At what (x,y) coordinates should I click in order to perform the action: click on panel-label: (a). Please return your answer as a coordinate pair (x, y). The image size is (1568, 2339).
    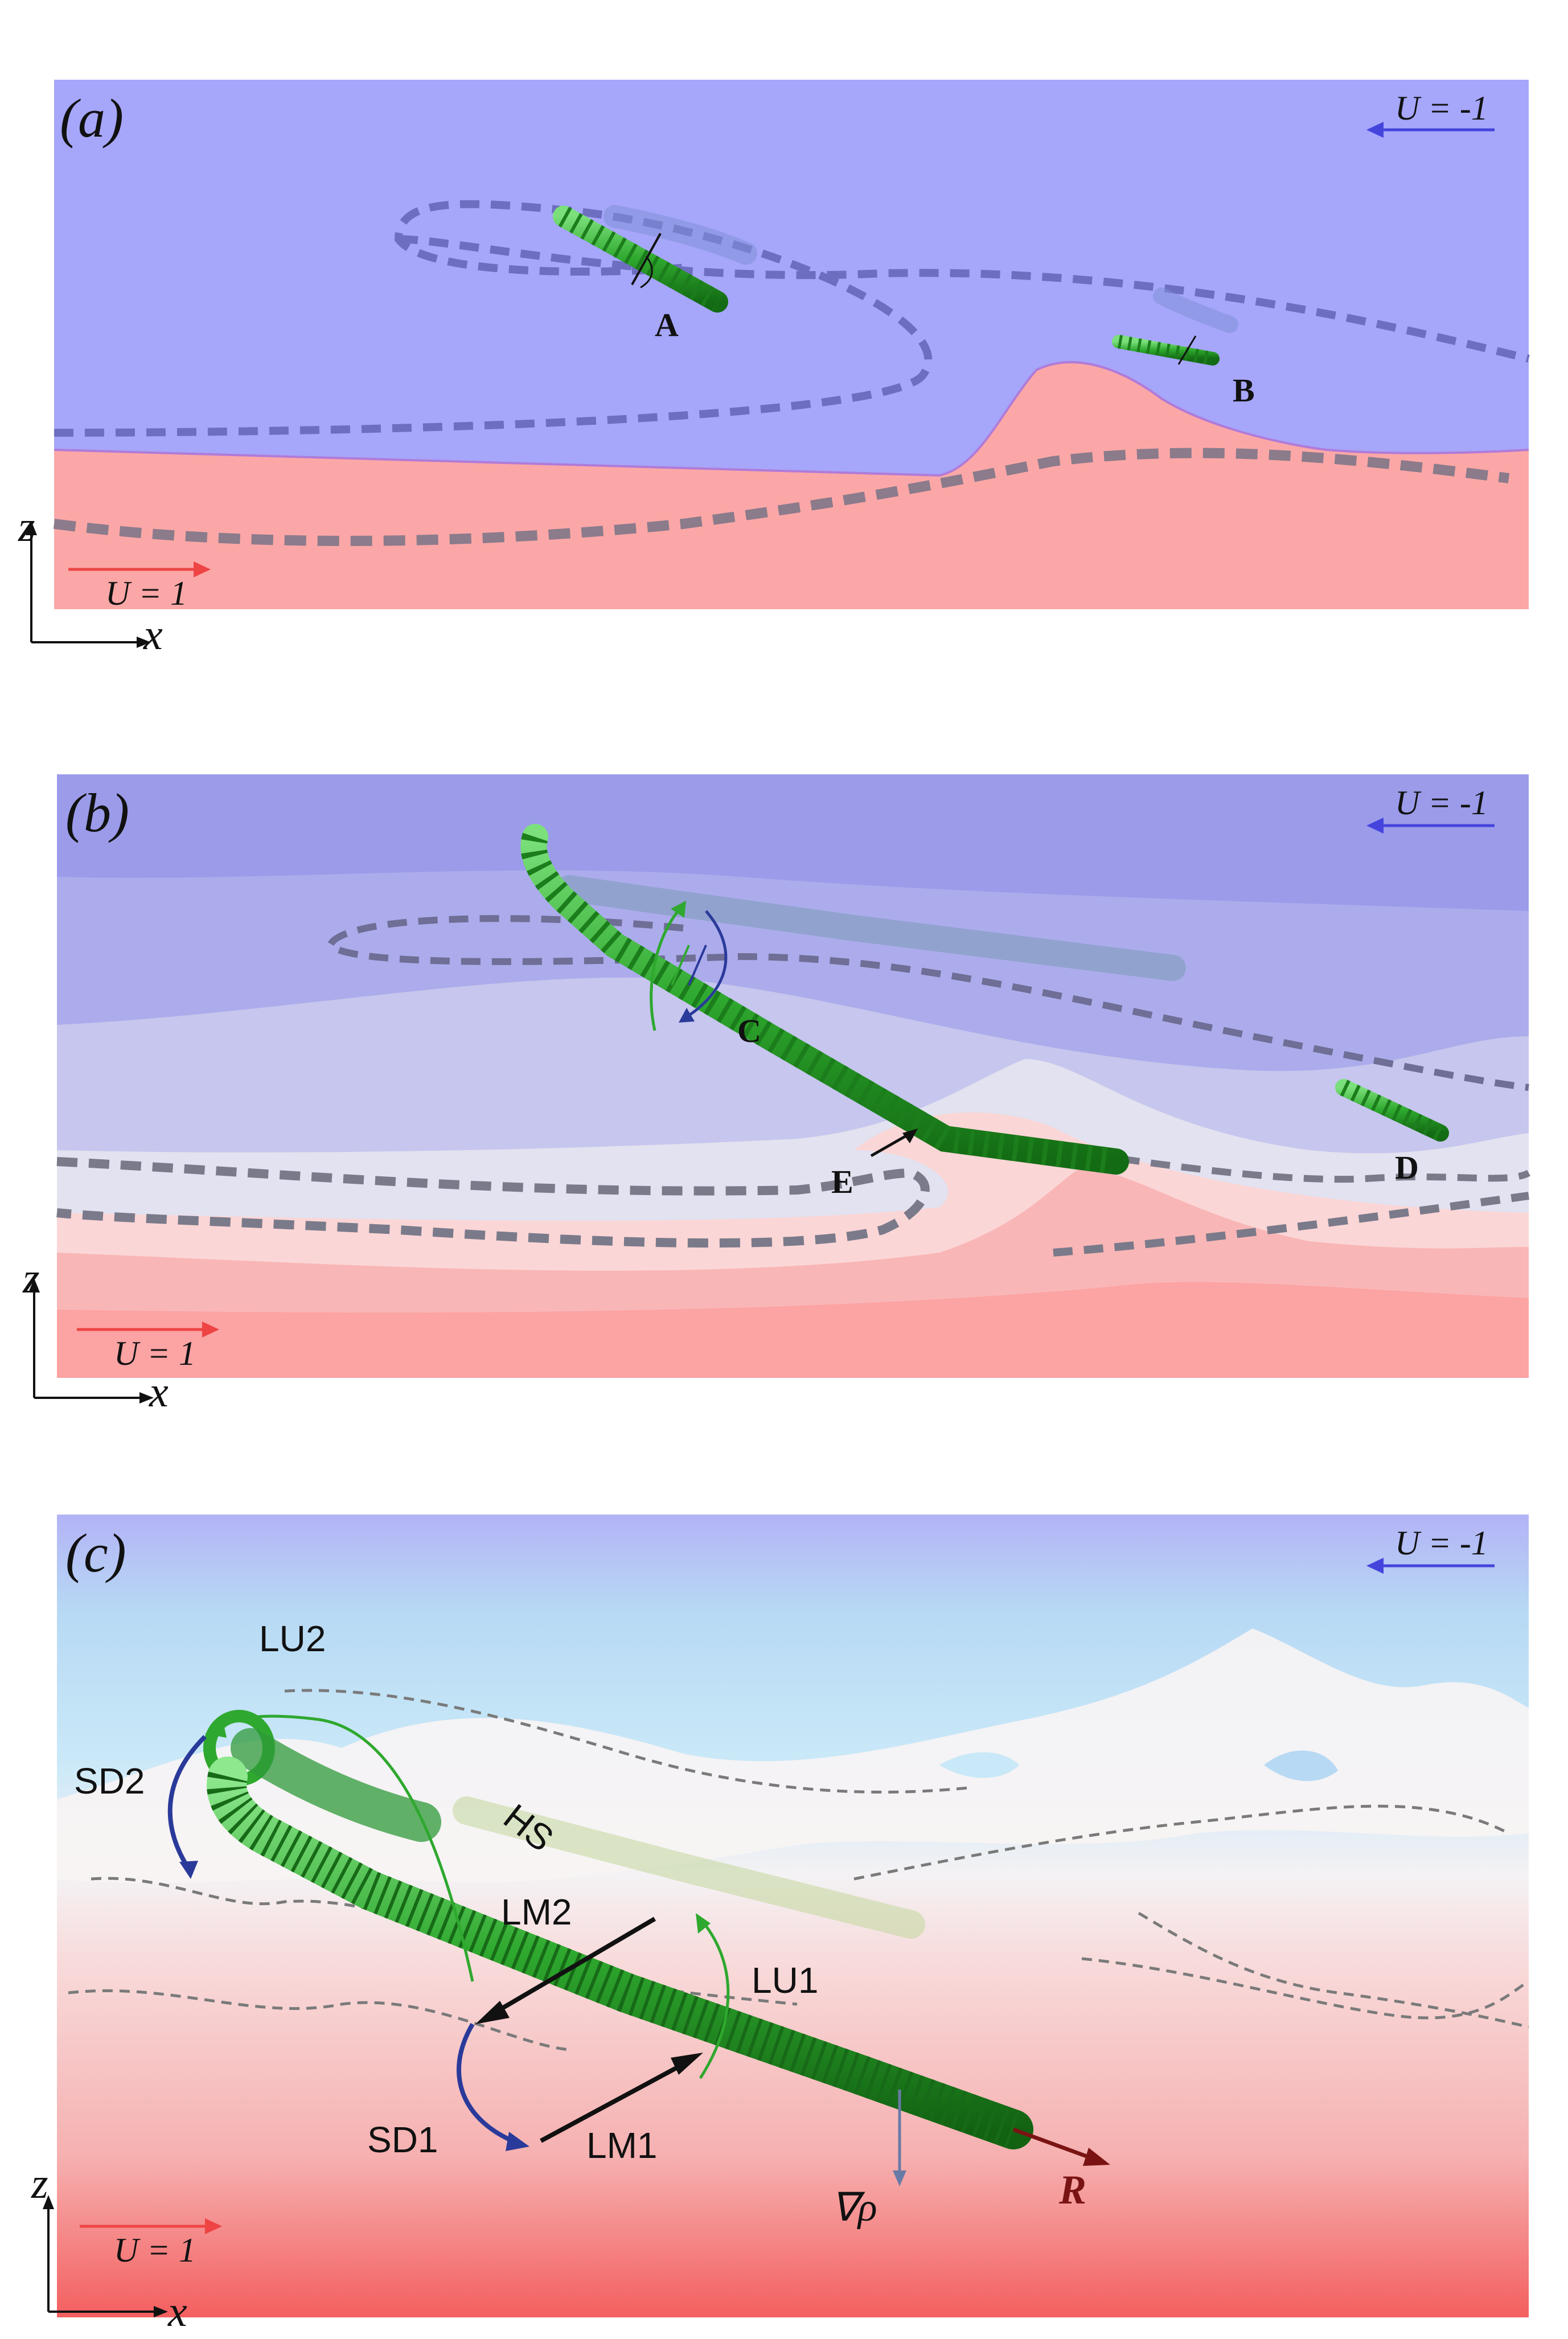
    Looking at the image, I should click on (92, 118).